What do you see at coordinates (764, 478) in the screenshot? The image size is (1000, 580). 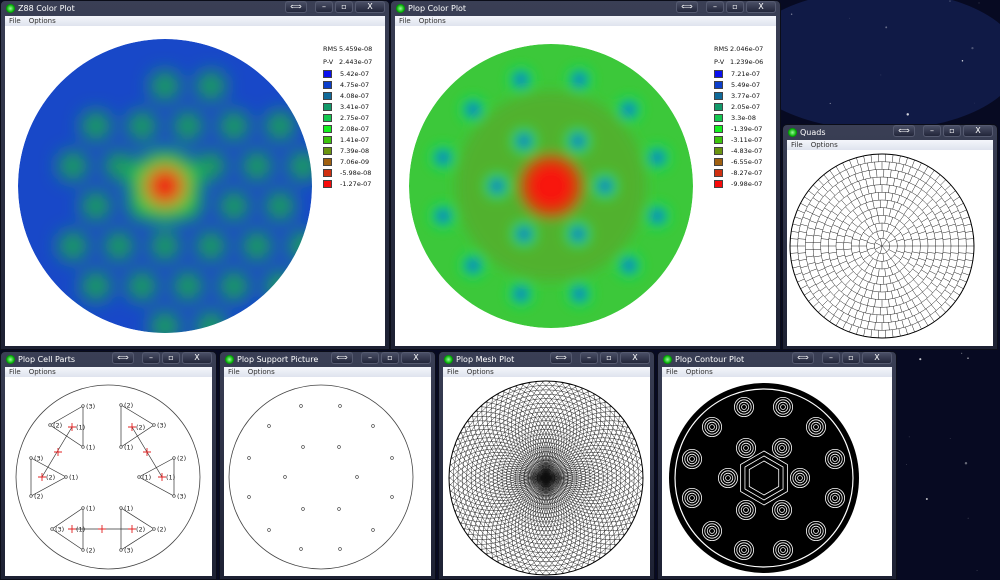 I see `plot-canvas` at bounding box center [764, 478].